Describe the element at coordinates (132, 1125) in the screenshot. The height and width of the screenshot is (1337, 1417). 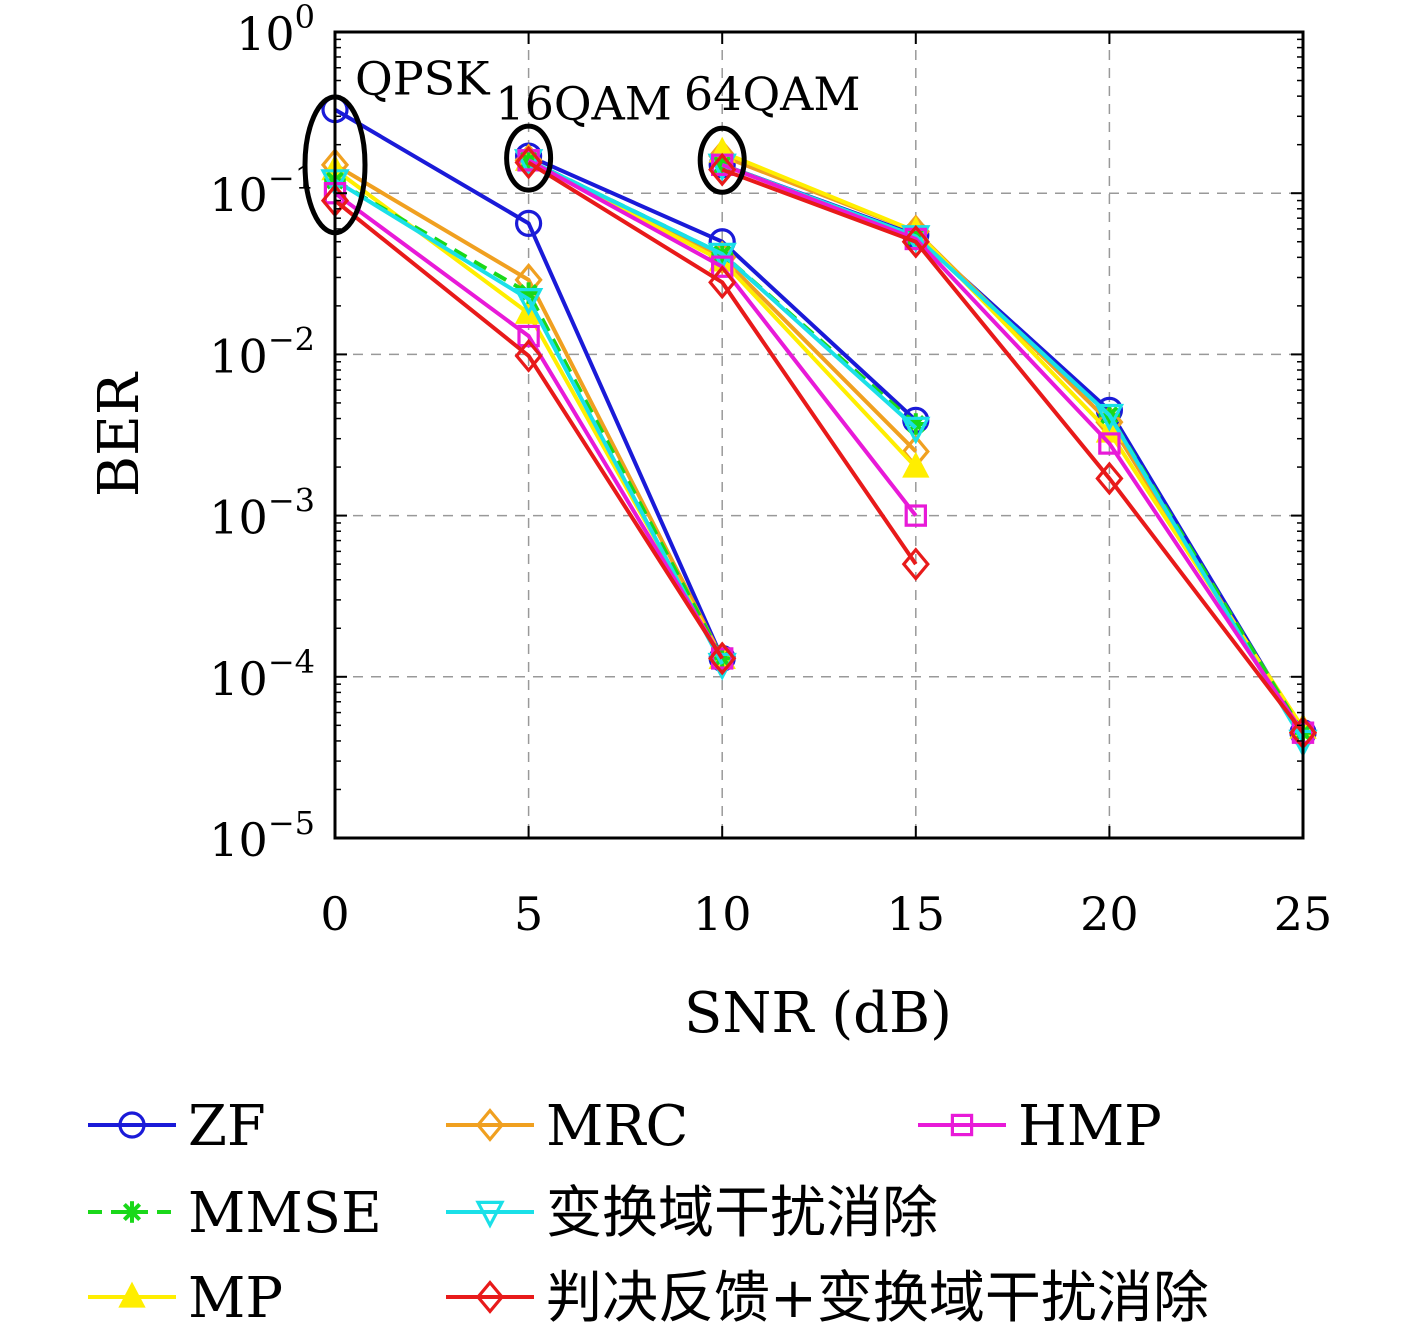
I see `legend-marker-ZF` at that location.